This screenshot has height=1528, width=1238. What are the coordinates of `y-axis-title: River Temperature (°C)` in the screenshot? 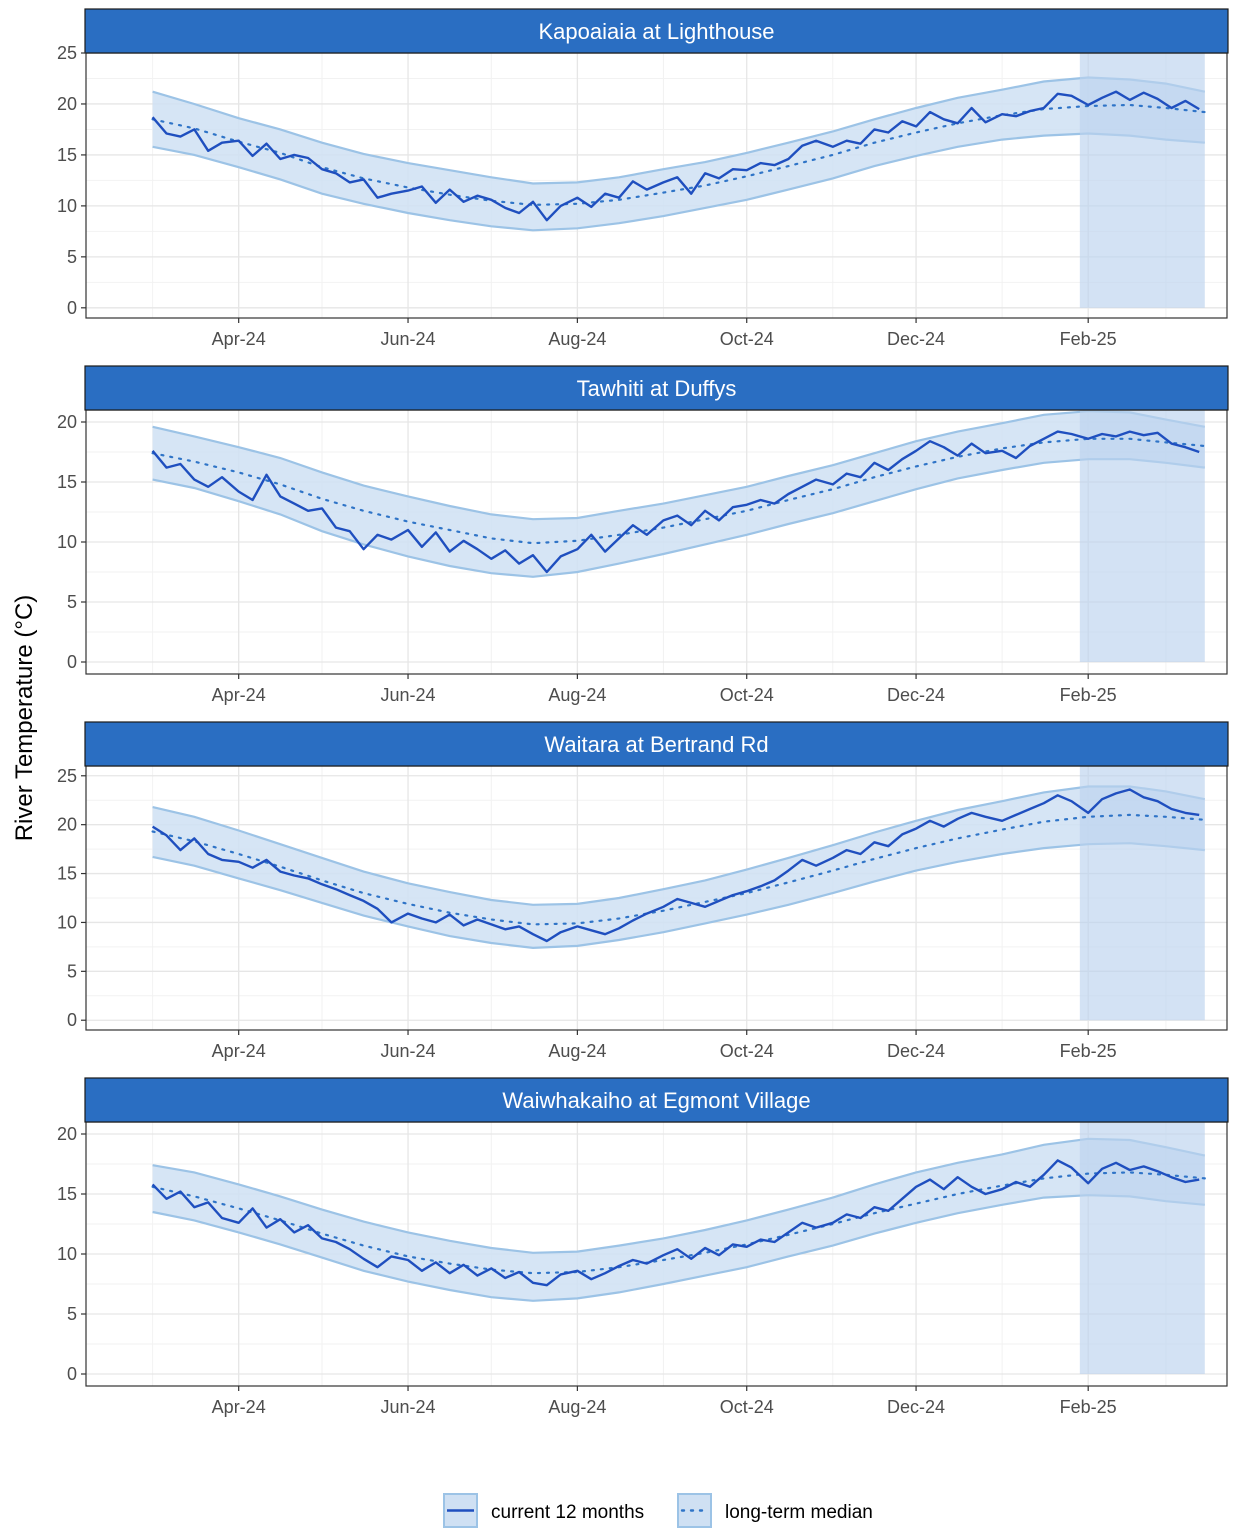 It's located at (24, 718).